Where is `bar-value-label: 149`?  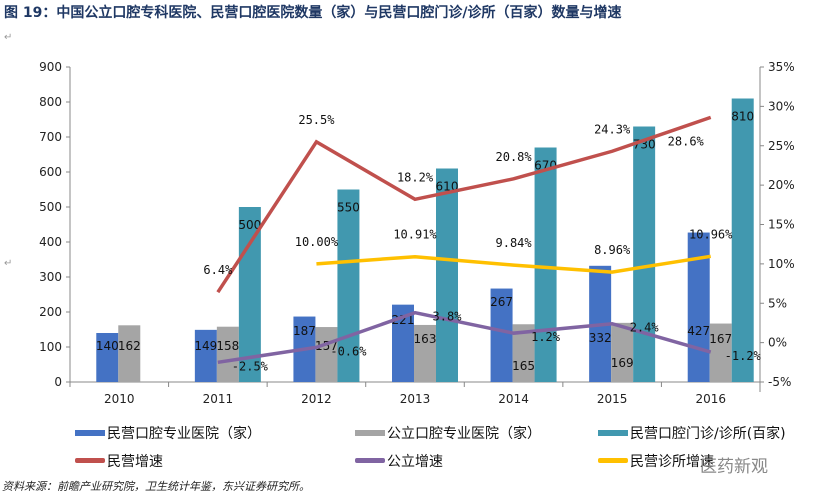
bar-value-label: 149 is located at coordinates (205, 346).